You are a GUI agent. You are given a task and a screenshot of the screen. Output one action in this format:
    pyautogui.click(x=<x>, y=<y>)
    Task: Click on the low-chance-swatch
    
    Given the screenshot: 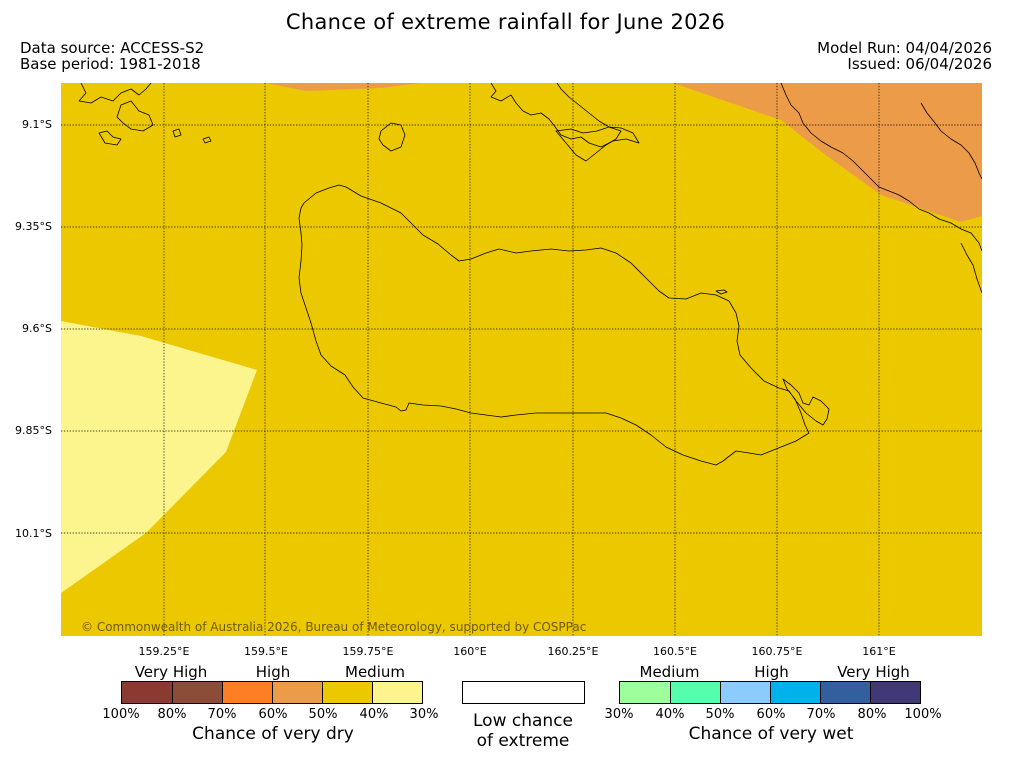 What is the action you would take?
    pyautogui.click(x=523, y=692)
    